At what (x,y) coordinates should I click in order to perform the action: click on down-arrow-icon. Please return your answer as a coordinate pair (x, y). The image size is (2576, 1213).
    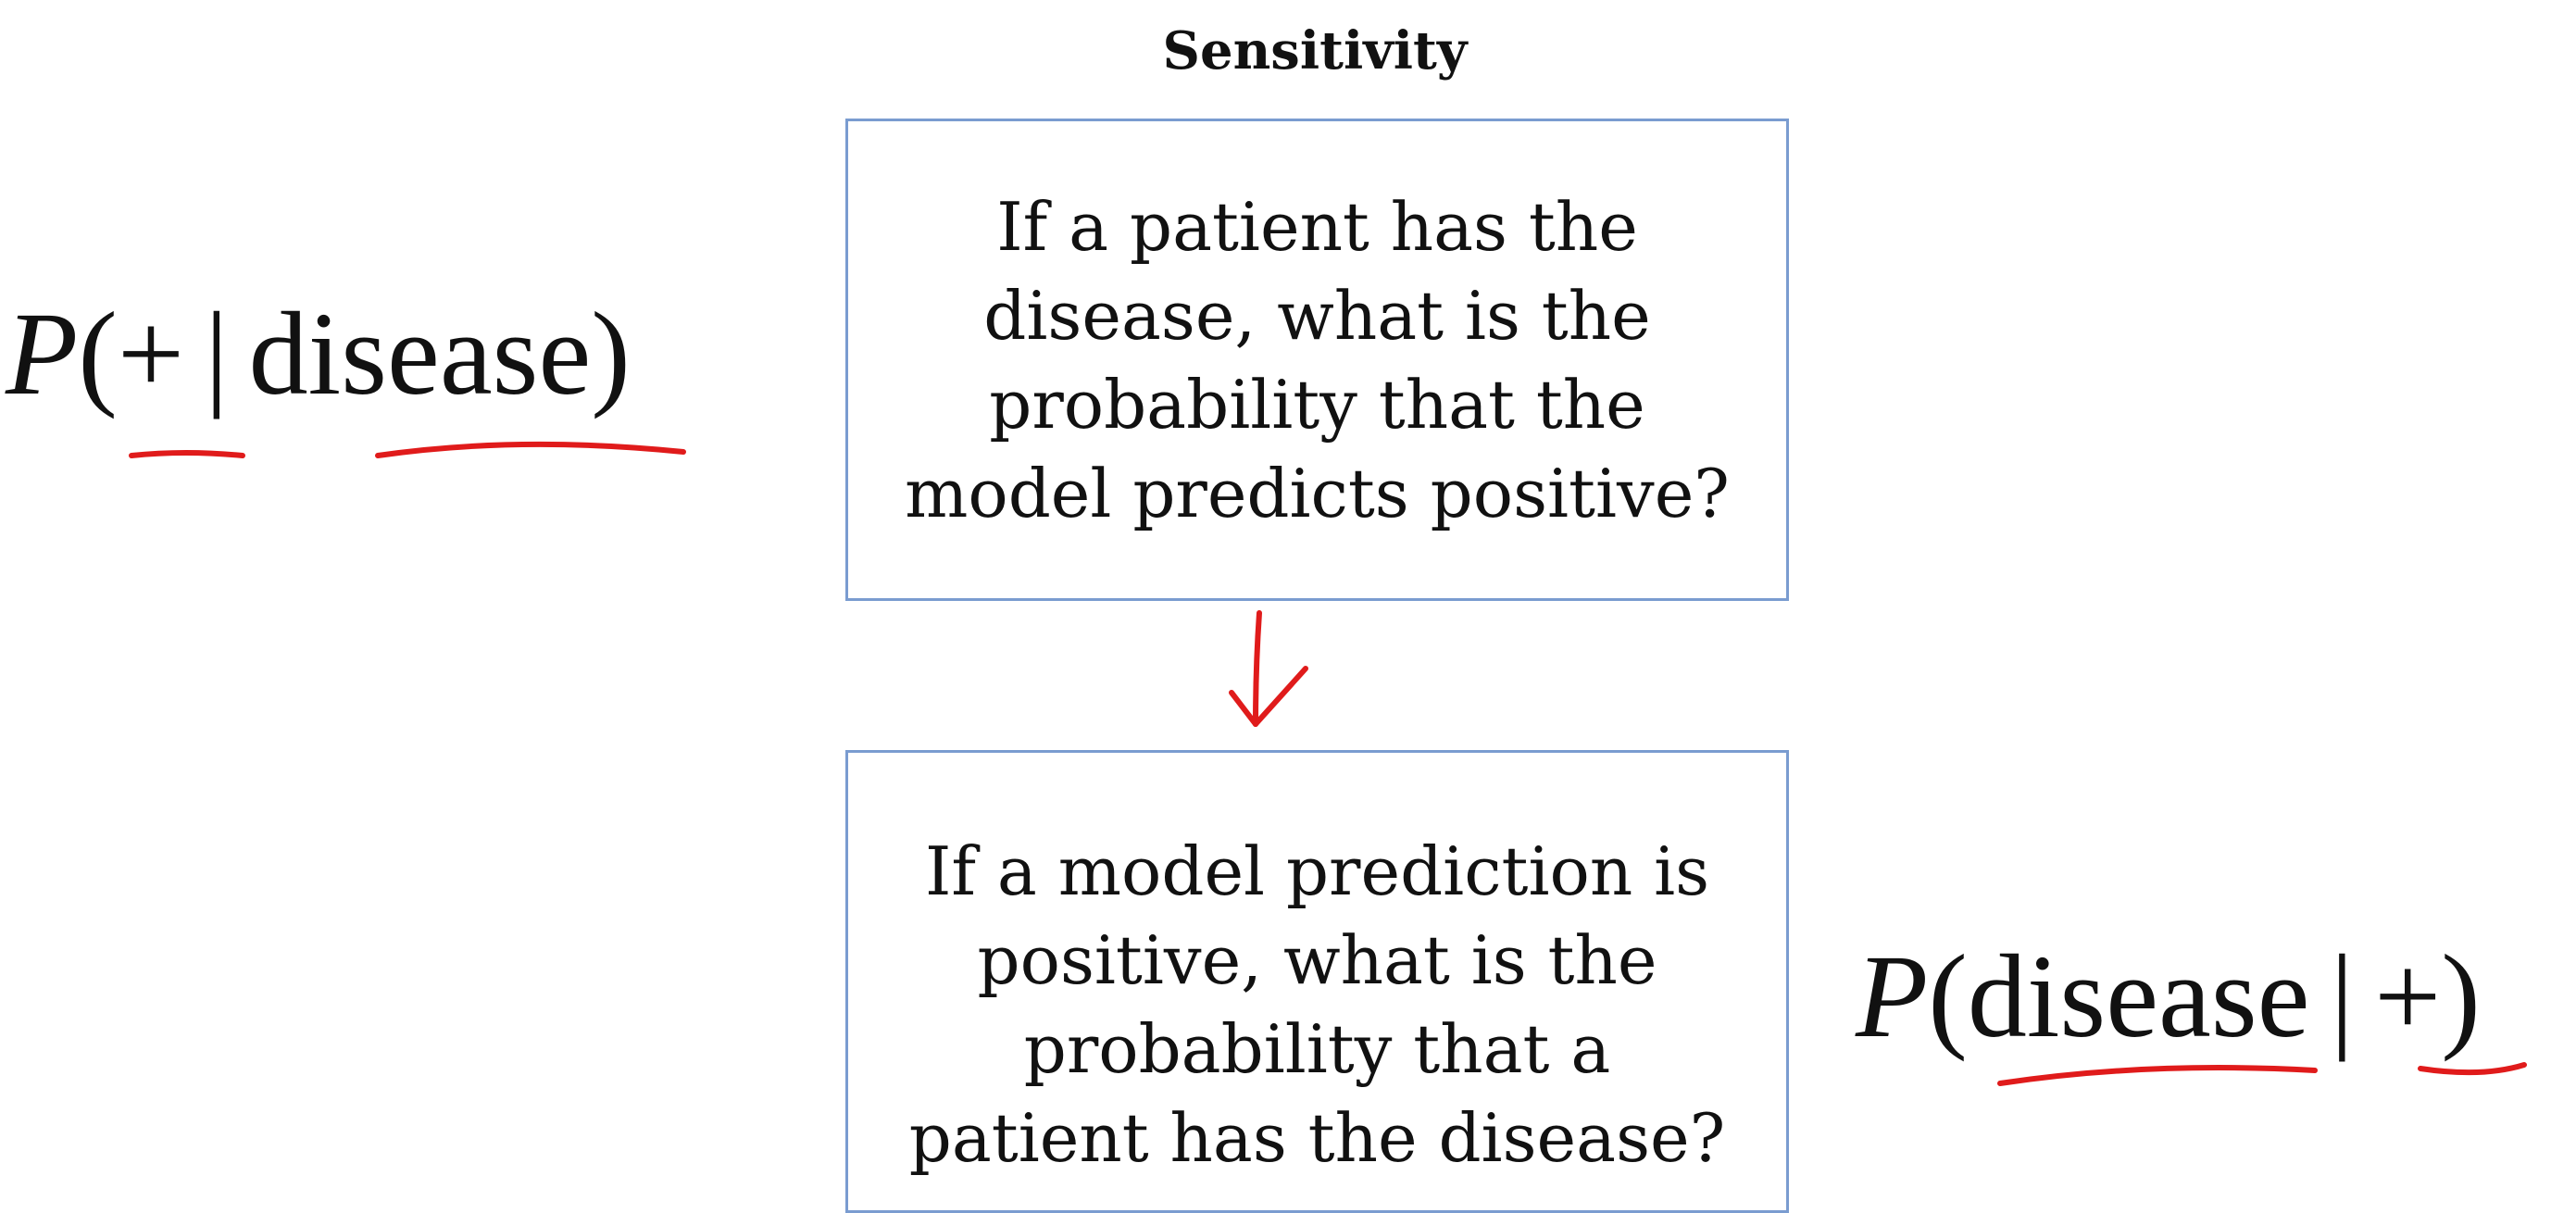
    Looking at the image, I should click on (1258, 668).